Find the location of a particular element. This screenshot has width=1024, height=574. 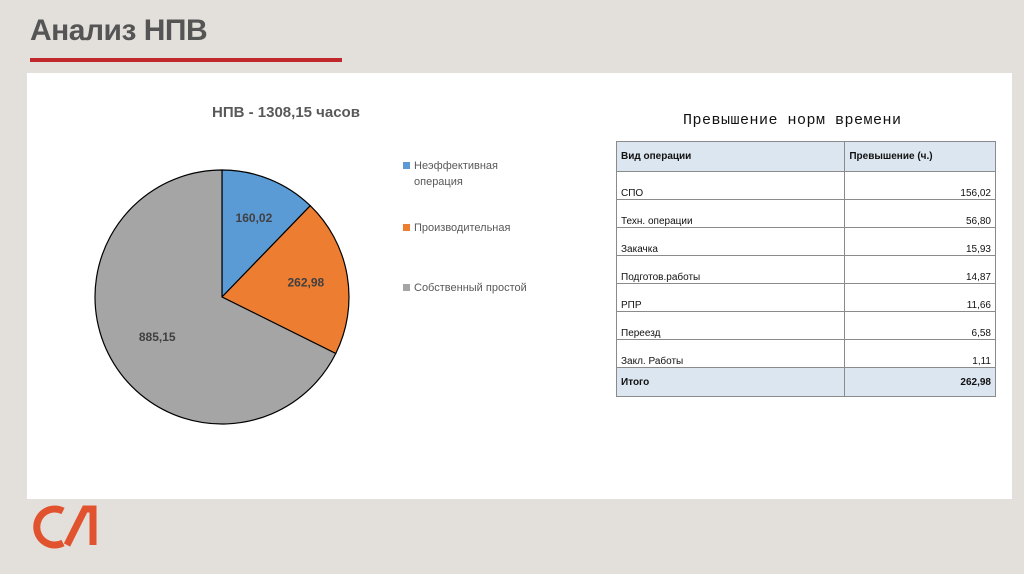

value-cell: 14,87 is located at coordinates (920, 269).